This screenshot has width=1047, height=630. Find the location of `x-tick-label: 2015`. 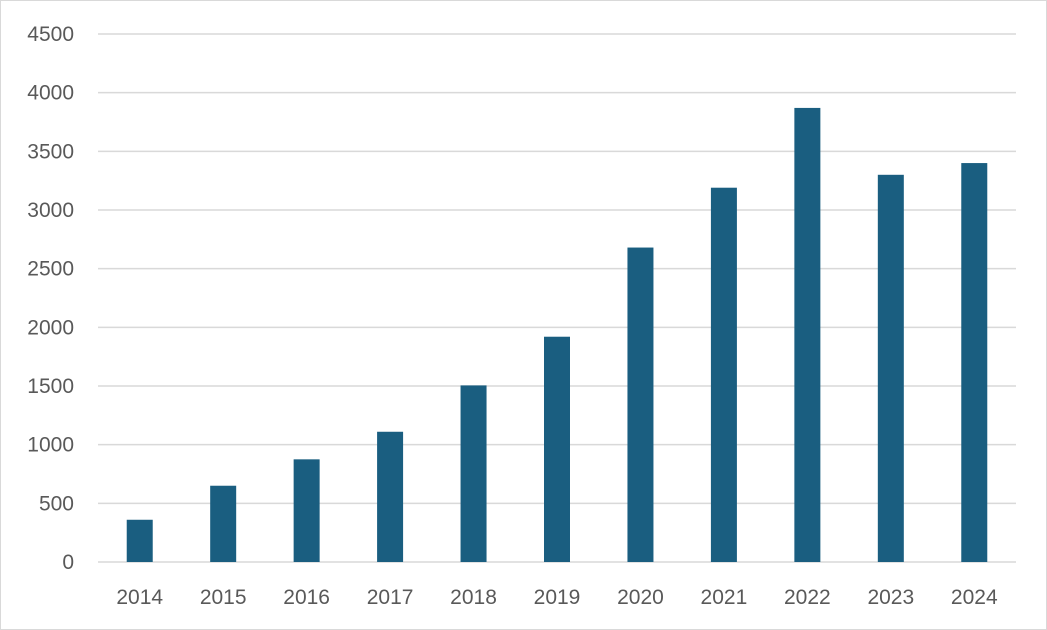

x-tick-label: 2015 is located at coordinates (223, 597).